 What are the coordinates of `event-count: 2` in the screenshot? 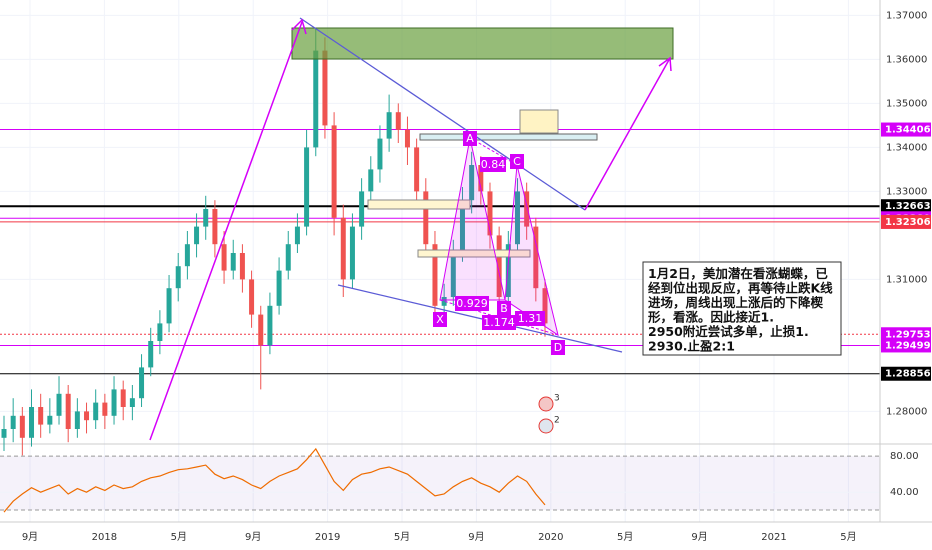 It's located at (557, 421).